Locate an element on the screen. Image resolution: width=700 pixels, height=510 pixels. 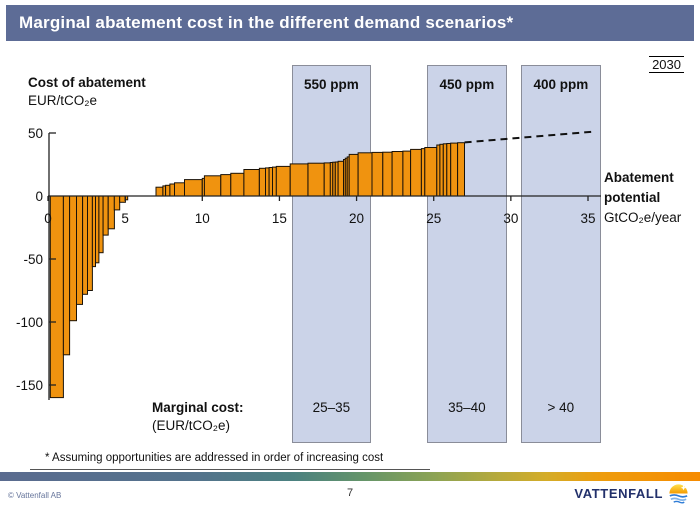
scenario-band-450-ppm: 450 ppm 35–40 is located at coordinates (466, 254).